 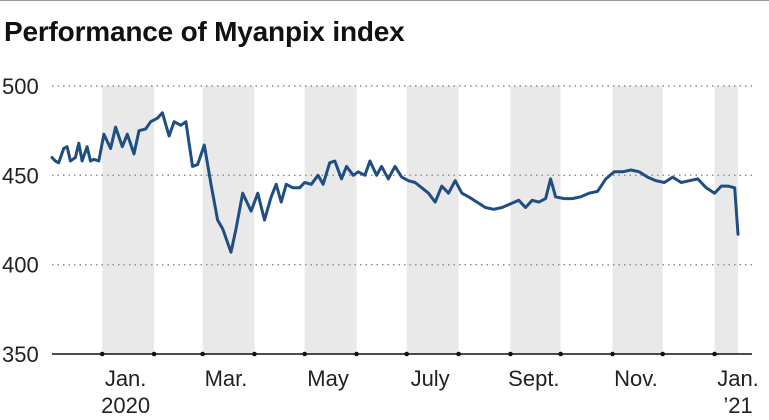 What do you see at coordinates (226, 378) in the screenshot?
I see `x-tick-label: Mar.` at bounding box center [226, 378].